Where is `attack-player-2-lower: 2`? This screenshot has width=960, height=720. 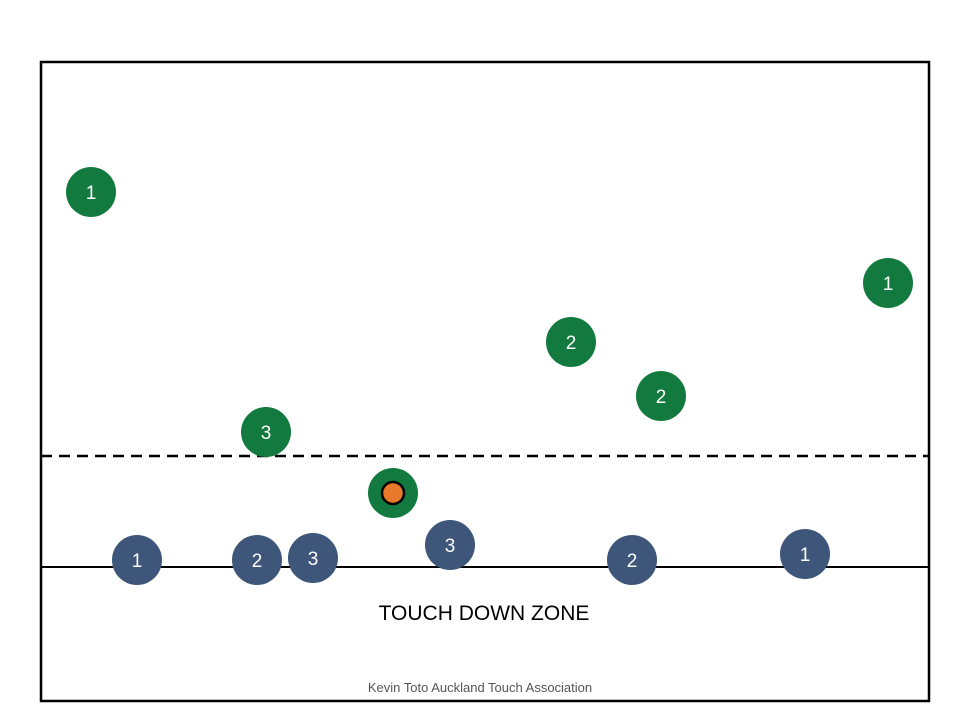 attack-player-2-lower: 2 is located at coordinates (661, 396).